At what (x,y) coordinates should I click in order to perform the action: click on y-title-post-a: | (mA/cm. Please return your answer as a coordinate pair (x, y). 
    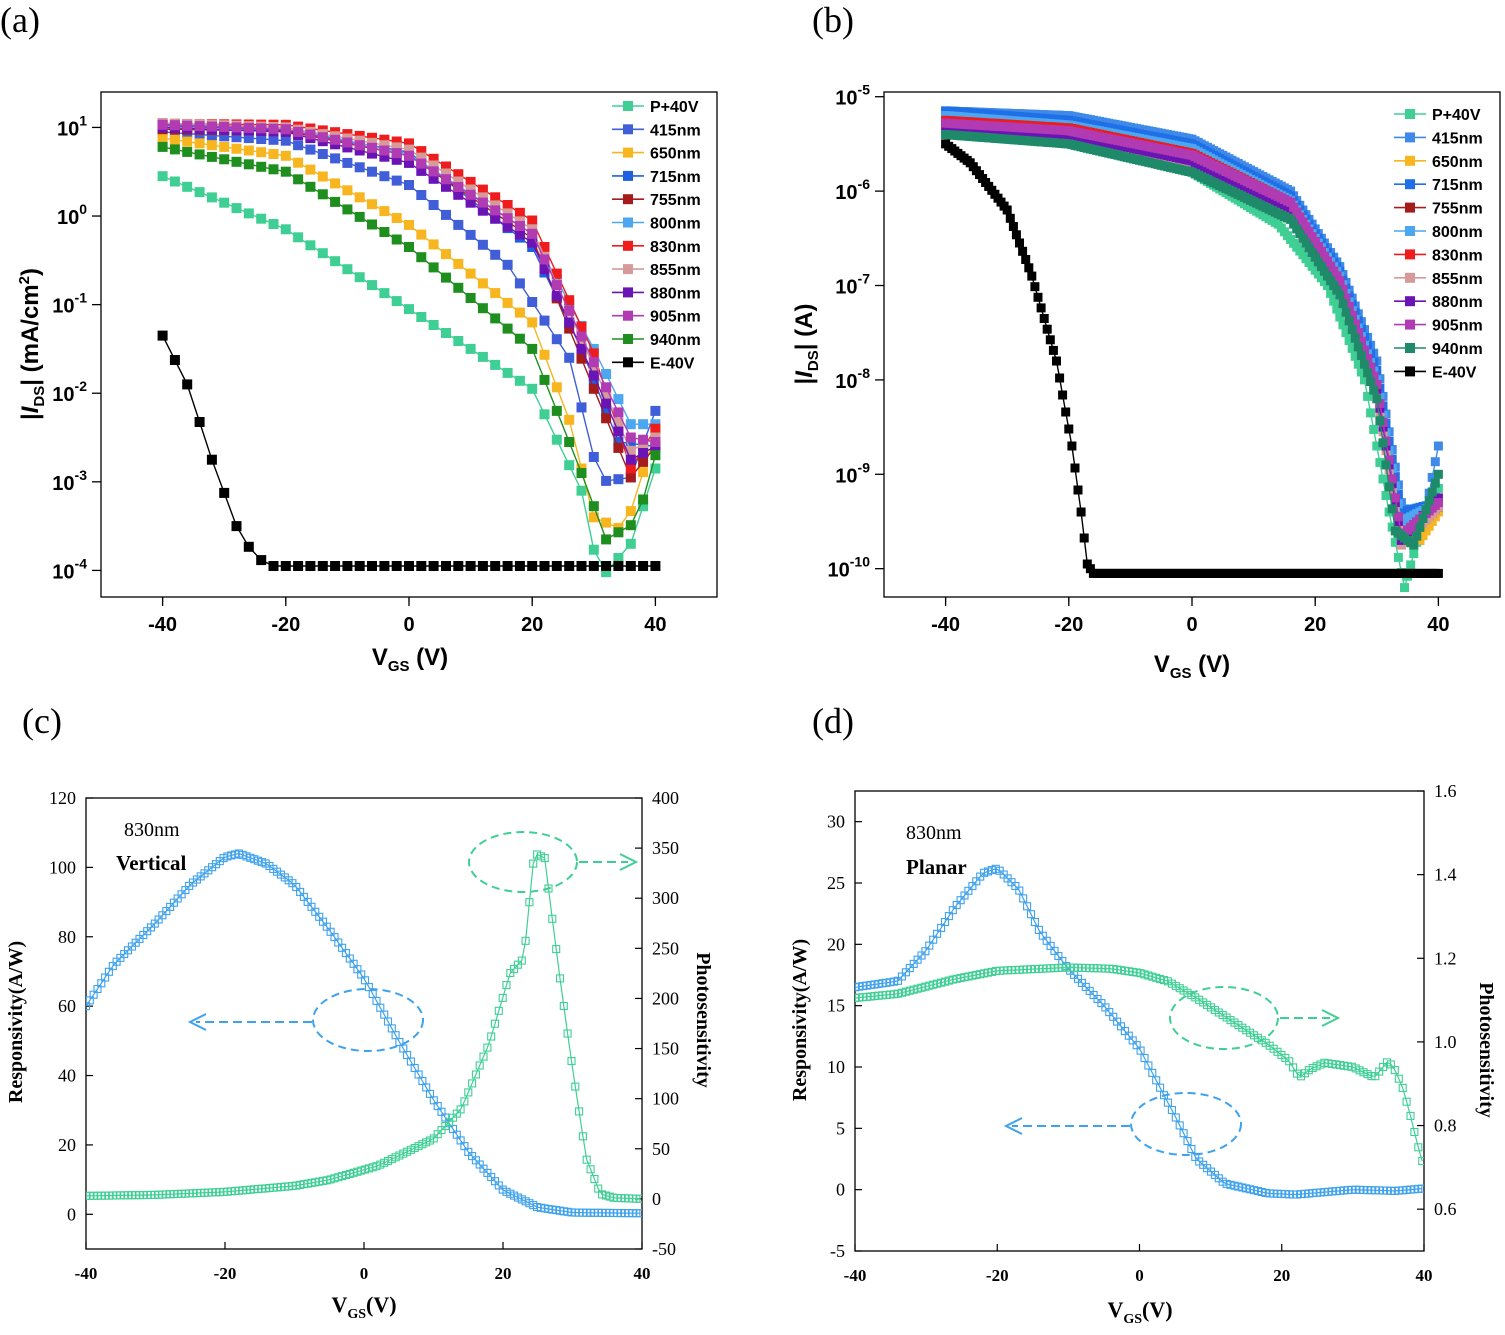
    Looking at the image, I should click on (30, 334).